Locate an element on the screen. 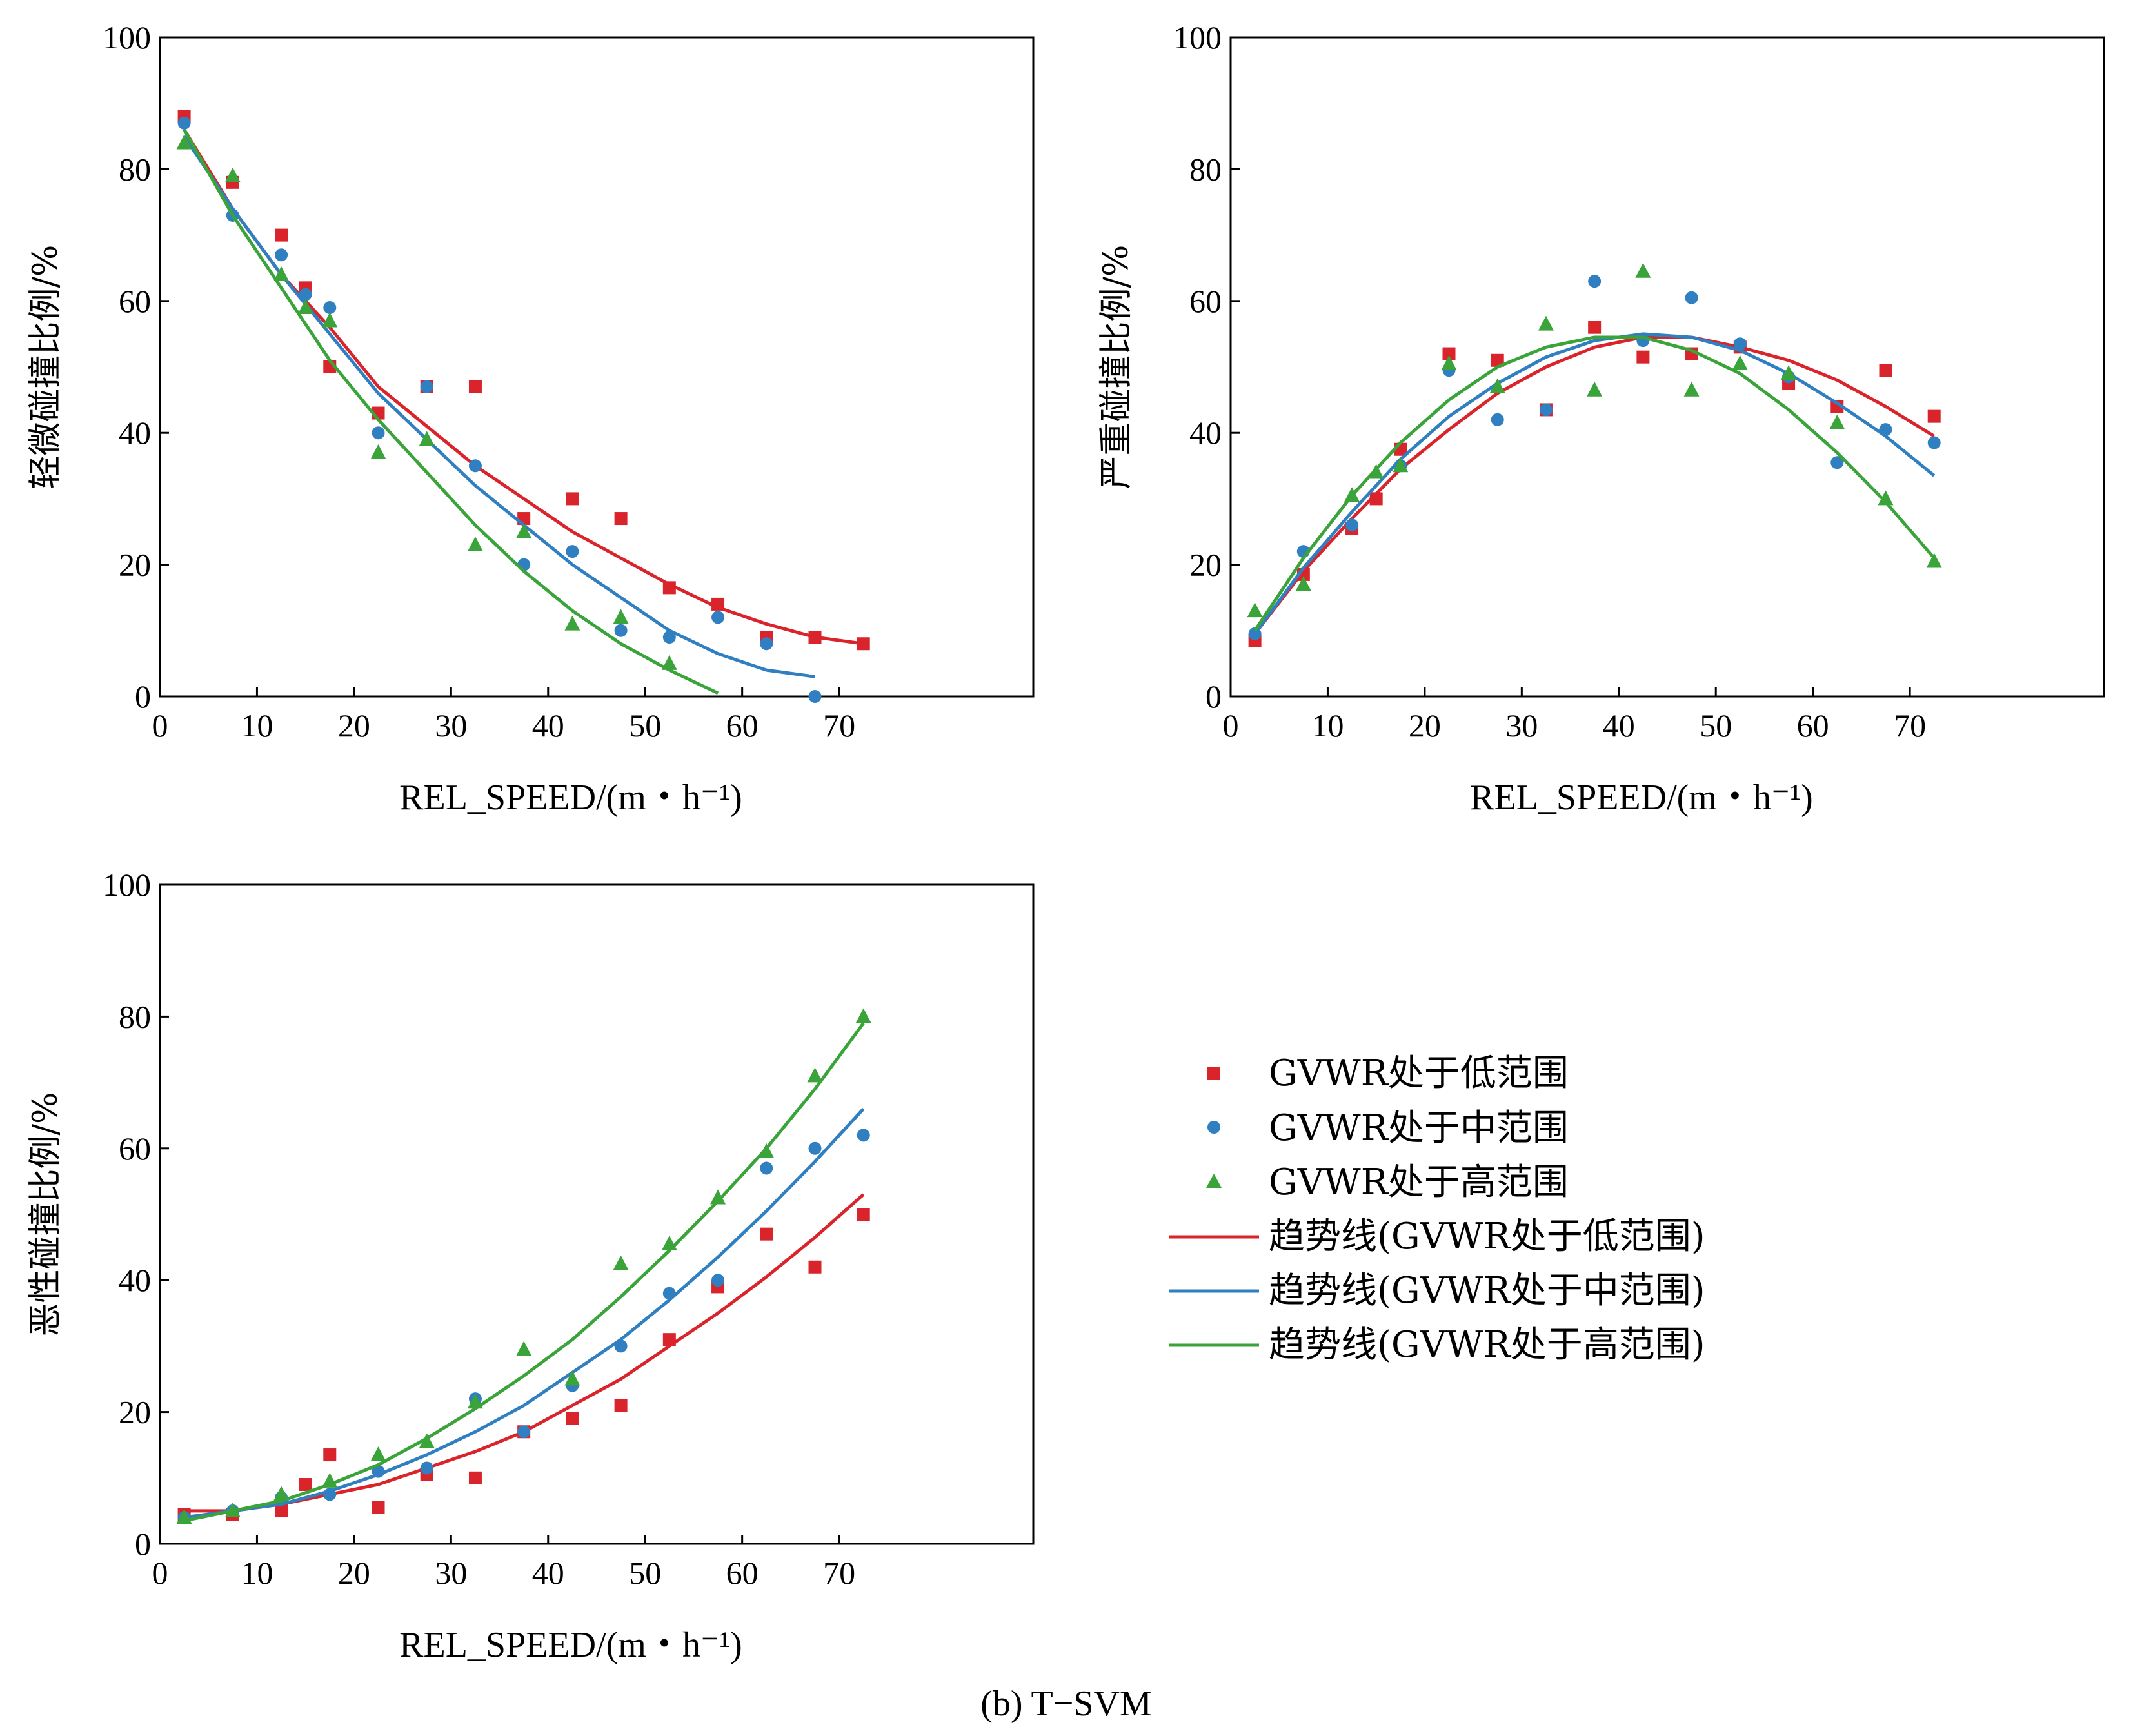 This screenshot has height=1736, width=2133. x-tick-label: 40 is located at coordinates (1619, 725).